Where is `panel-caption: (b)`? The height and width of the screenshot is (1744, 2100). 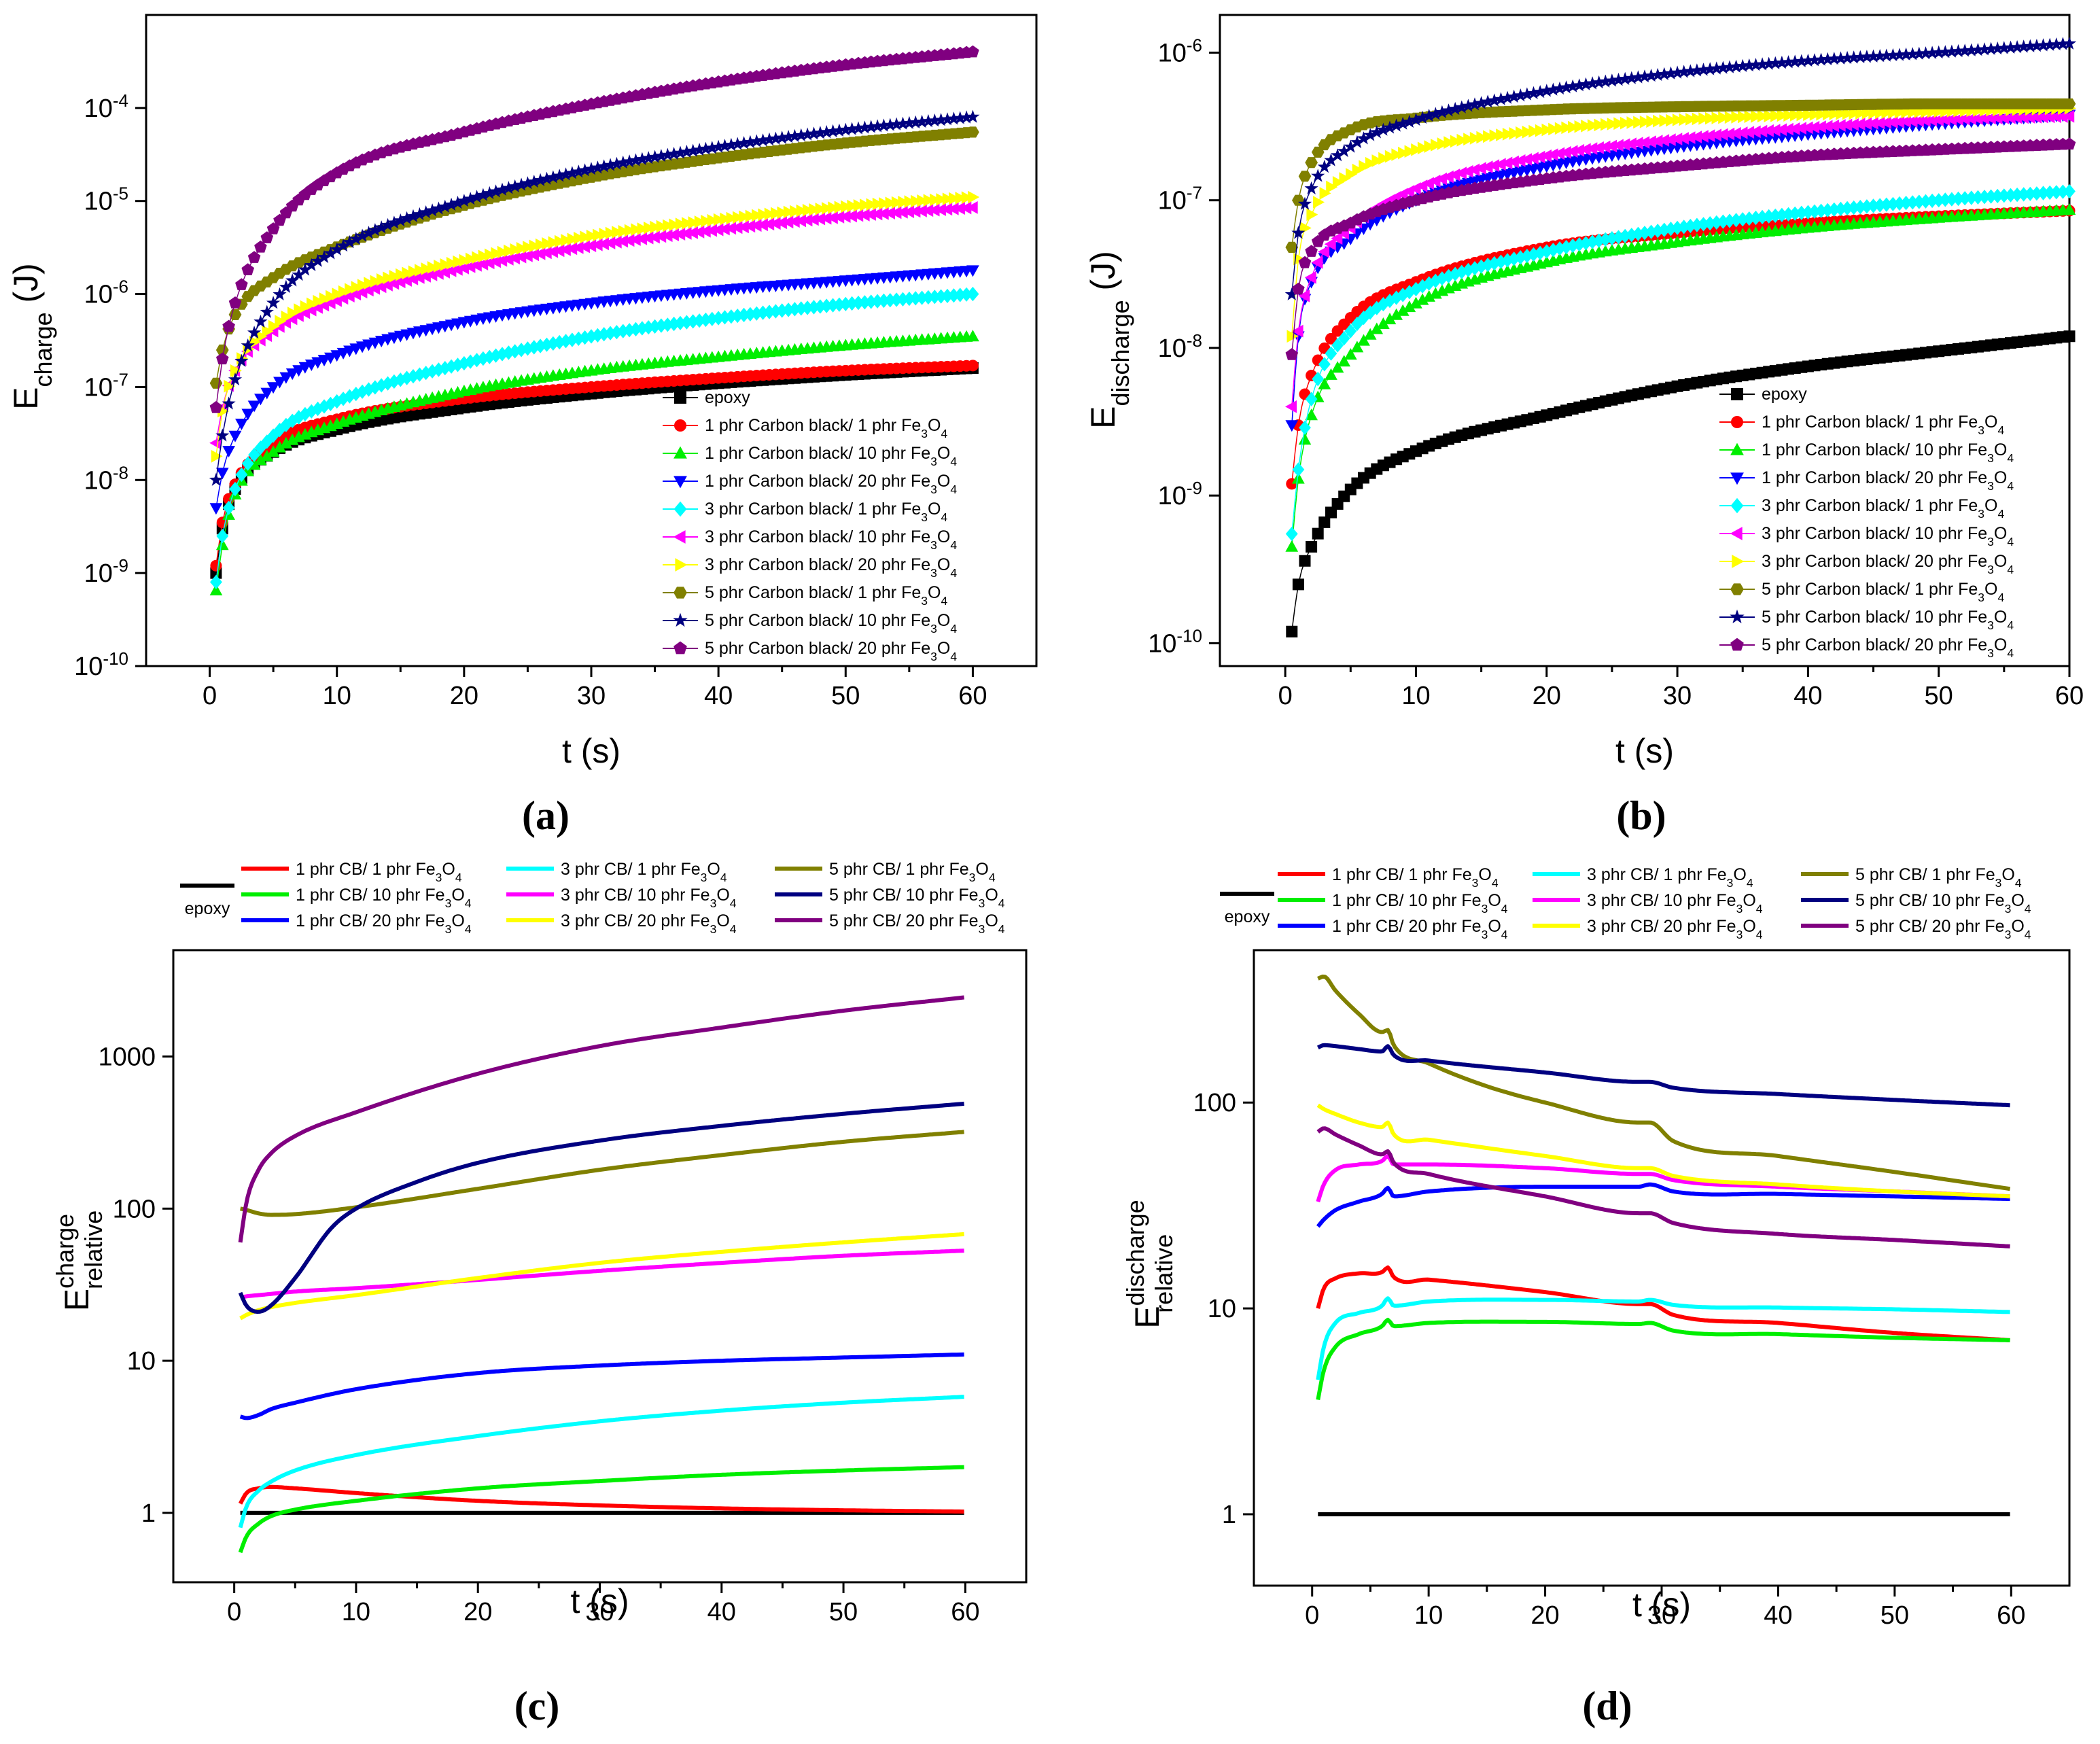 panel-caption: (b) is located at coordinates (1641, 816).